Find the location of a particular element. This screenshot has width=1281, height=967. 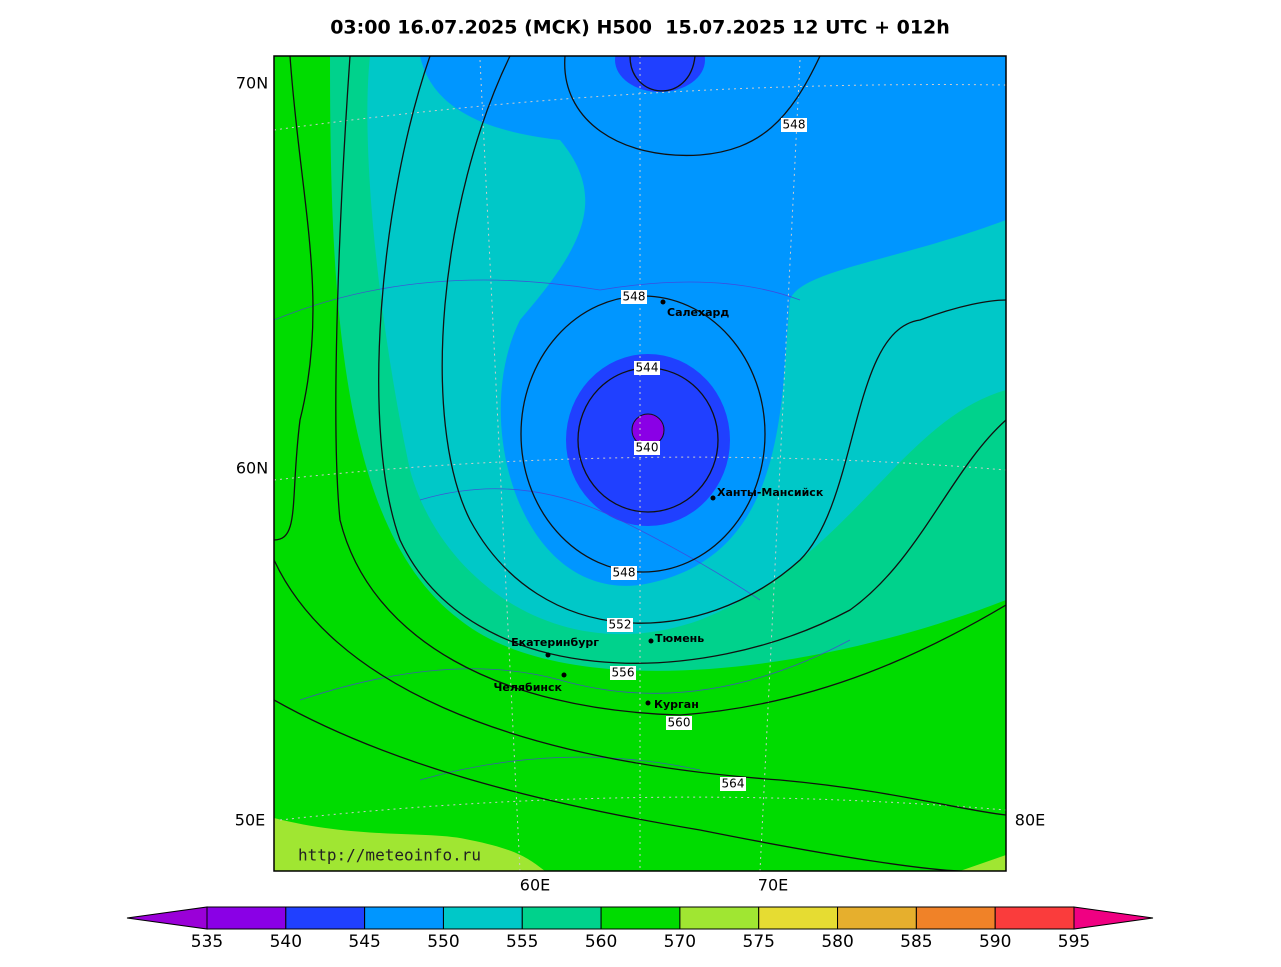

contour-label: 552 is located at coordinates (620, 625).